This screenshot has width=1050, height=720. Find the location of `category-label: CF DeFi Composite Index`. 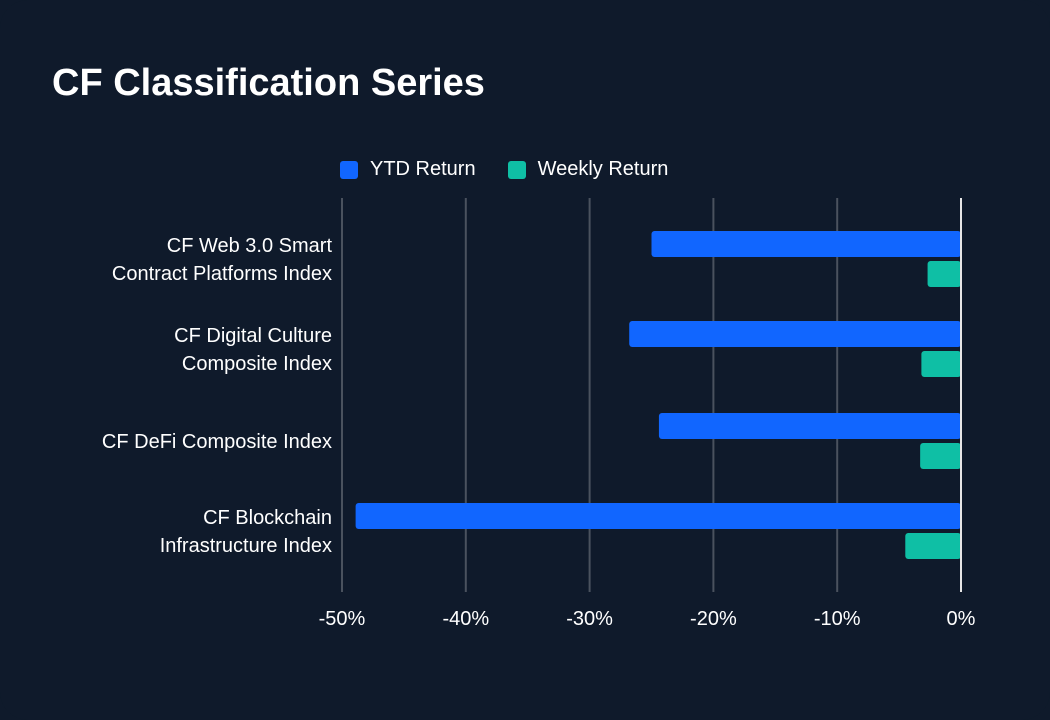

category-label: CF DeFi Composite Index is located at coordinates (217, 442).